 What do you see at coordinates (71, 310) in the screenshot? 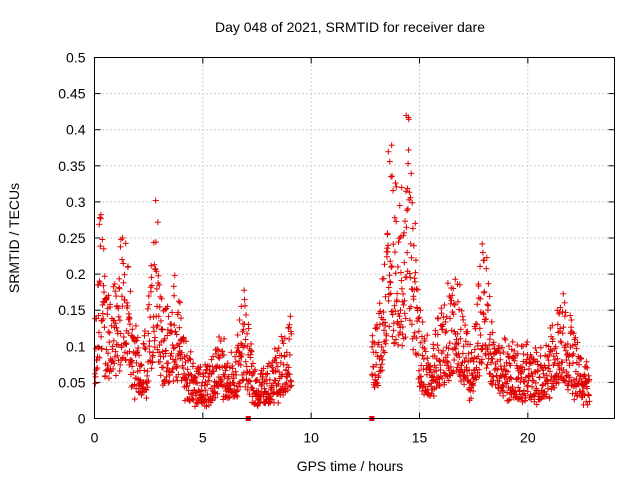
I see `y-tick-label: 0.15` at bounding box center [71, 310].